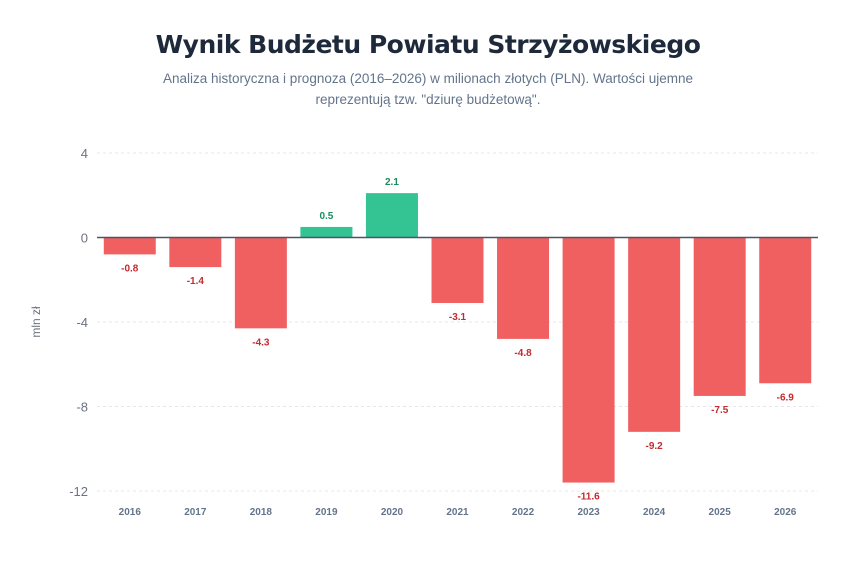 The width and height of the screenshot is (856, 574). What do you see at coordinates (195, 512) in the screenshot?
I see `x-tick-label: 2017` at bounding box center [195, 512].